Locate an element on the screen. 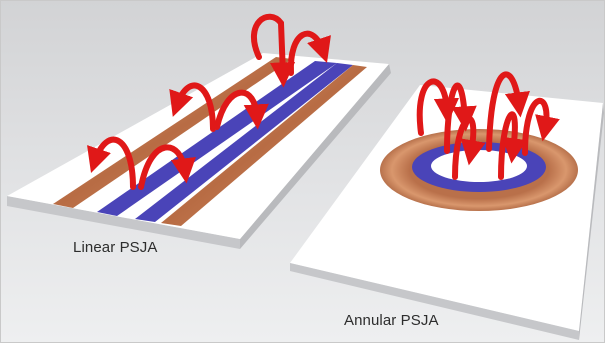 The image size is (605, 343). annular-psja-label: Annular PSJA is located at coordinates (391, 320).